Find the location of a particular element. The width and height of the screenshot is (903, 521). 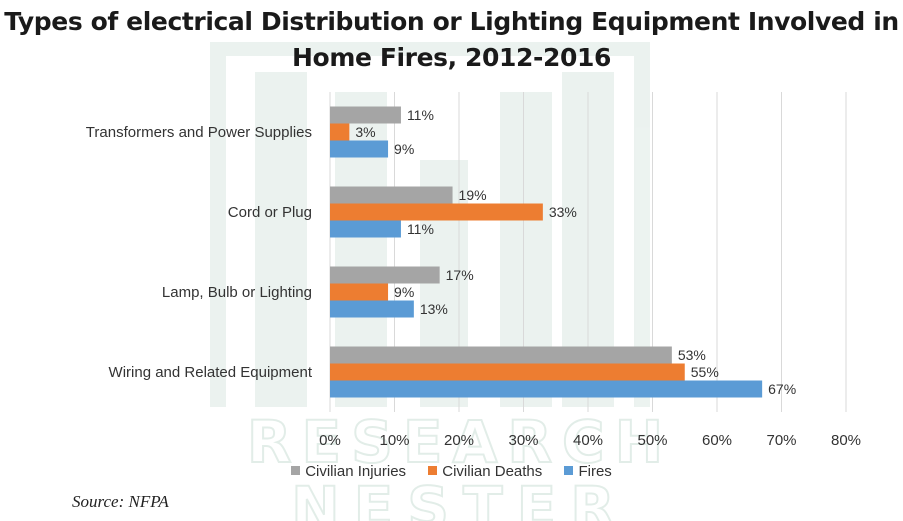

data-label-fires-cord-or-plug: 11% is located at coordinates (420, 229).